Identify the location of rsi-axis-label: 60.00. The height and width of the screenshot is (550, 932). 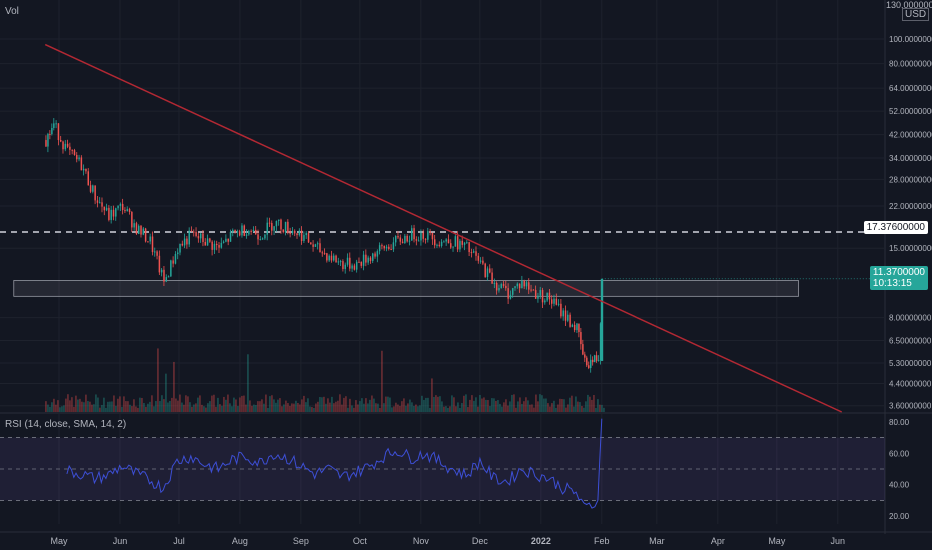
(899, 453).